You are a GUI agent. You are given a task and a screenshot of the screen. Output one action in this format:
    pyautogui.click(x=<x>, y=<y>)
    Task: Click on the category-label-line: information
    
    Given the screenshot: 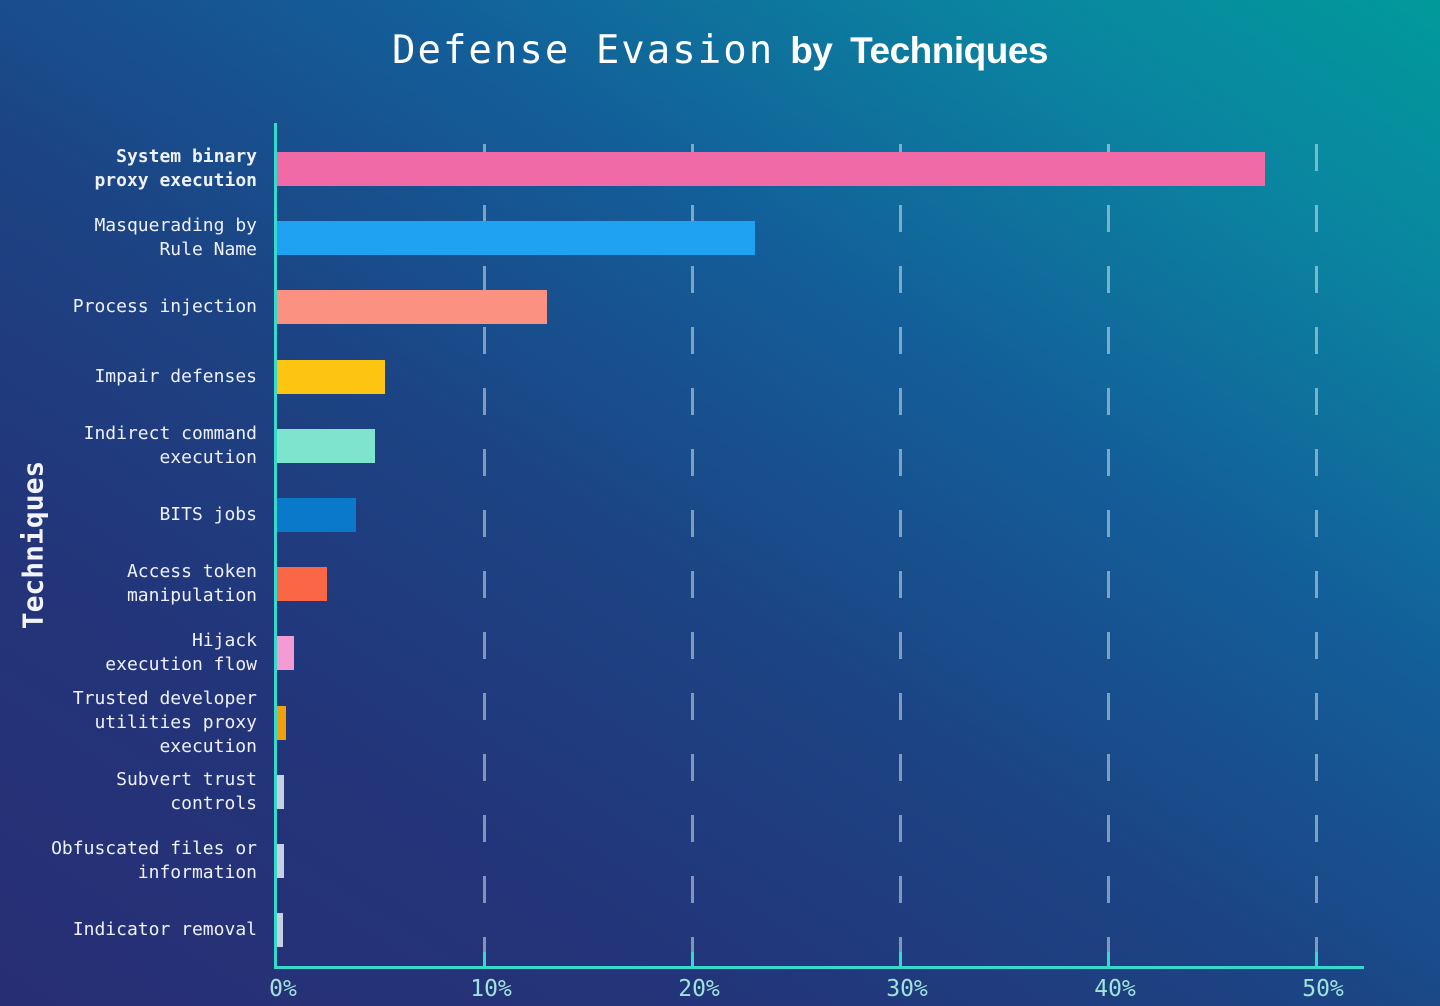 What is the action you would take?
    pyautogui.click(x=197, y=872)
    